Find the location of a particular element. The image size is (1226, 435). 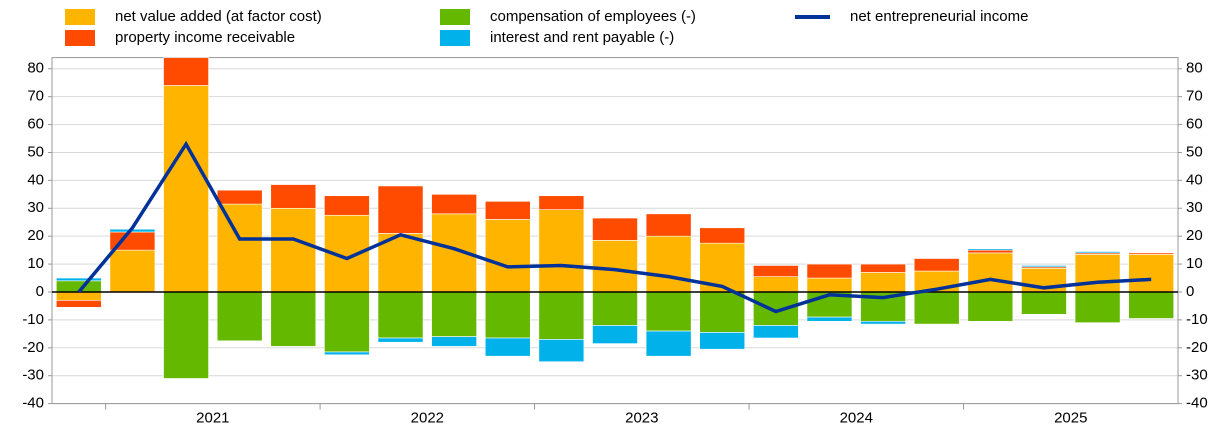

y-tick-label: 30 is located at coordinates (1194, 207).